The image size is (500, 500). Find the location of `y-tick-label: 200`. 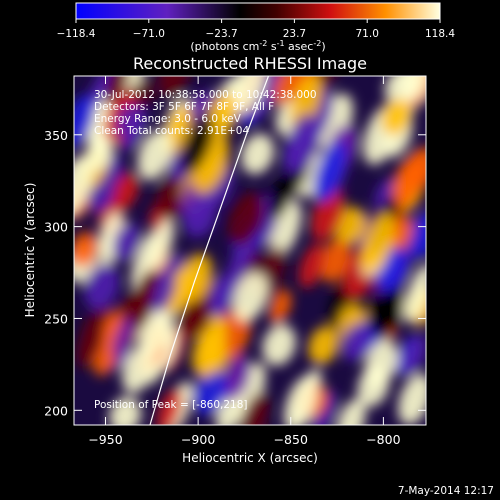

y-tick-label: 200 is located at coordinates (56, 410).